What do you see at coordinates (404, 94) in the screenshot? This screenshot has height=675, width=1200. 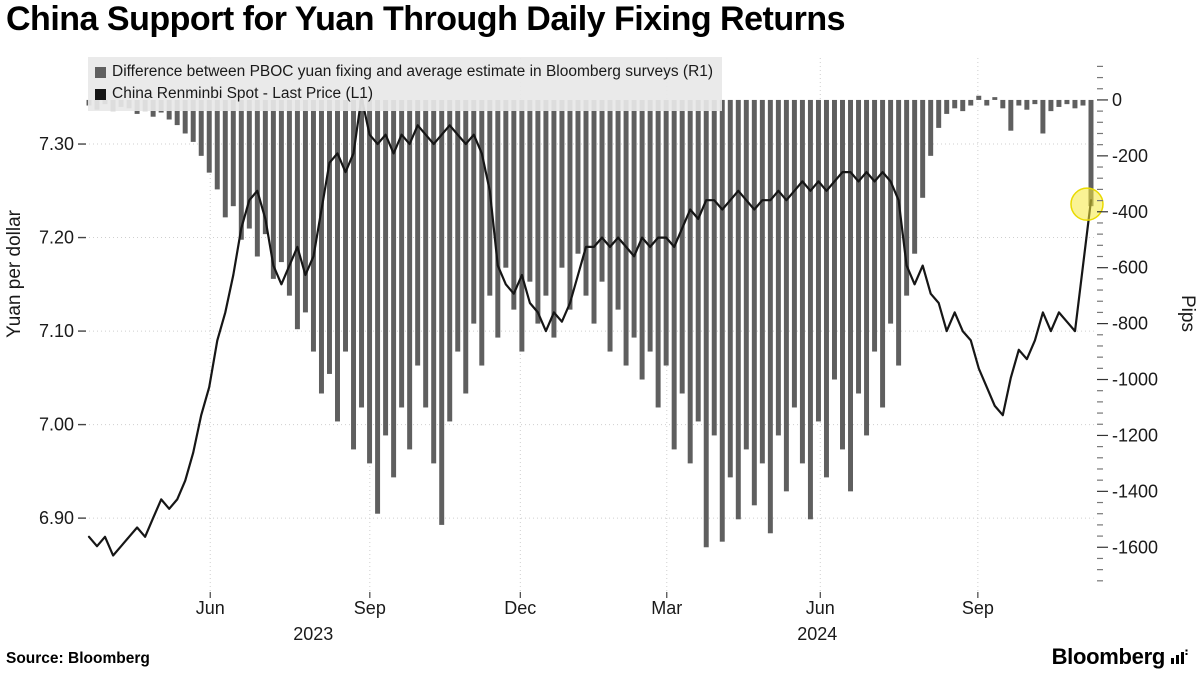 I see `legend-row-renminbi-spot: China Renminbi Spot - Last Price (L1)` at bounding box center [404, 94].